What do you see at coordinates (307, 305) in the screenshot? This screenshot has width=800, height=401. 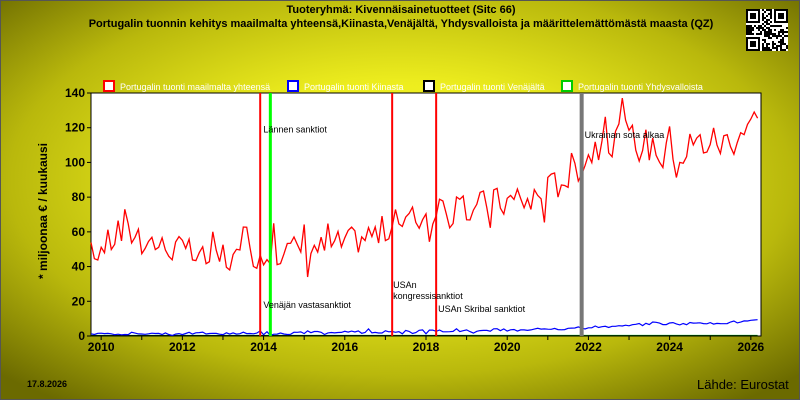 I see `annotation-label: Venäjän vastasanktiot` at bounding box center [307, 305].